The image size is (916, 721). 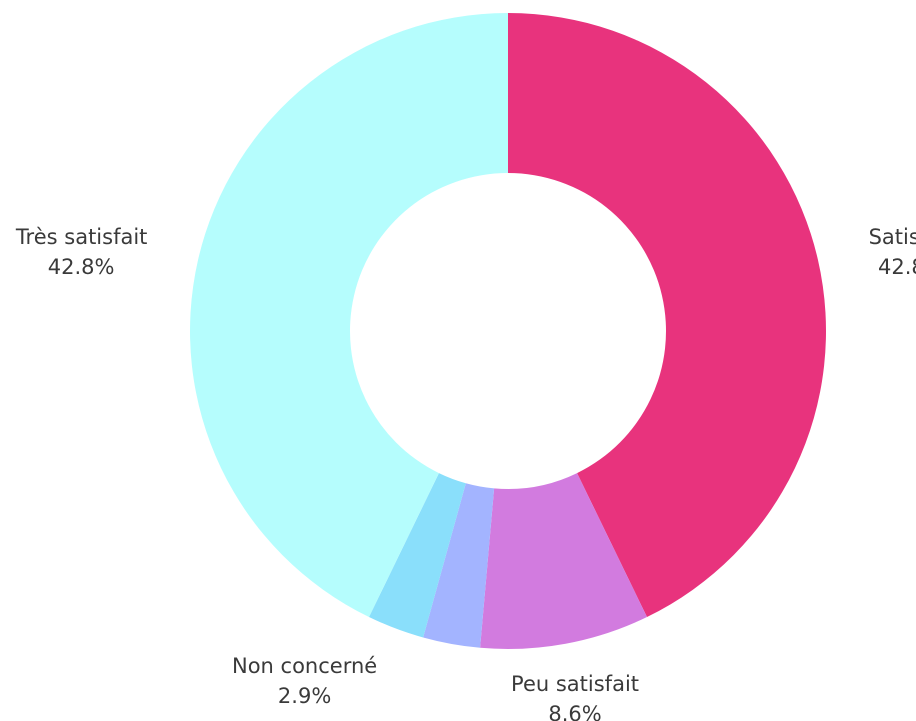 I want to click on slice-value-satisfait: 42.8%, so click(x=897, y=267).